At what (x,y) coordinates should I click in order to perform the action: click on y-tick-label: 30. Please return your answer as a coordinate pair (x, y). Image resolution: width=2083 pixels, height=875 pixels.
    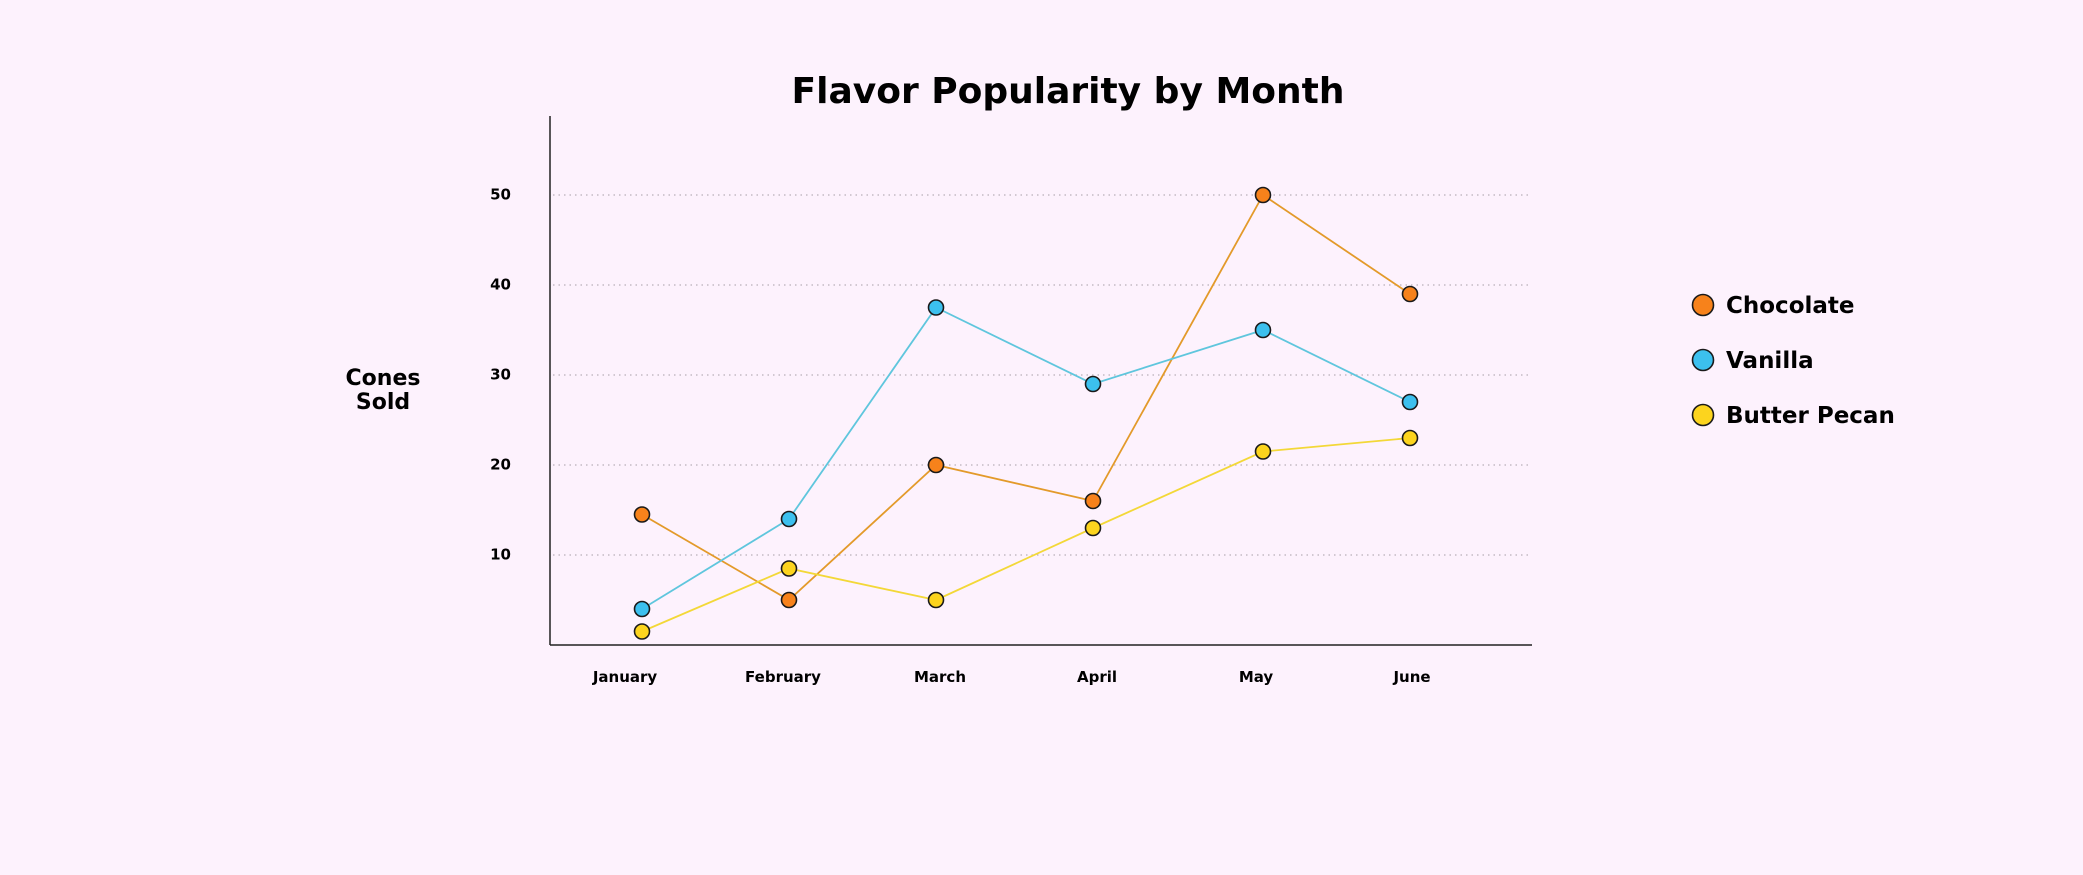
    Looking at the image, I should click on (500, 375).